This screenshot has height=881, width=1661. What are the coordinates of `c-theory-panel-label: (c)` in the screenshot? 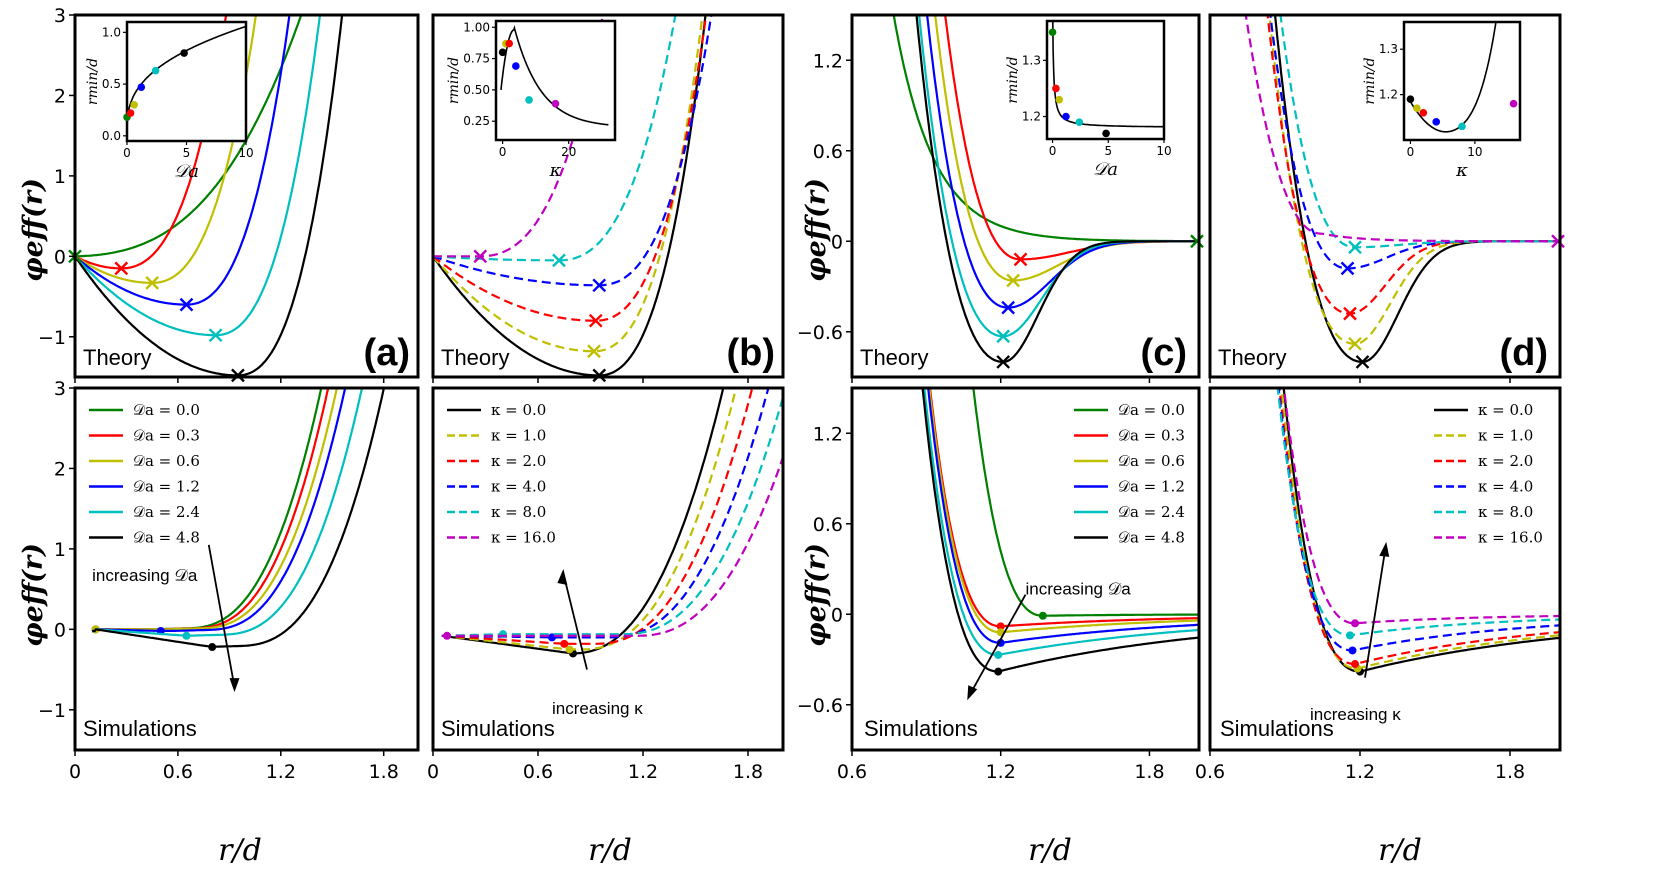 It's located at (1164, 353).